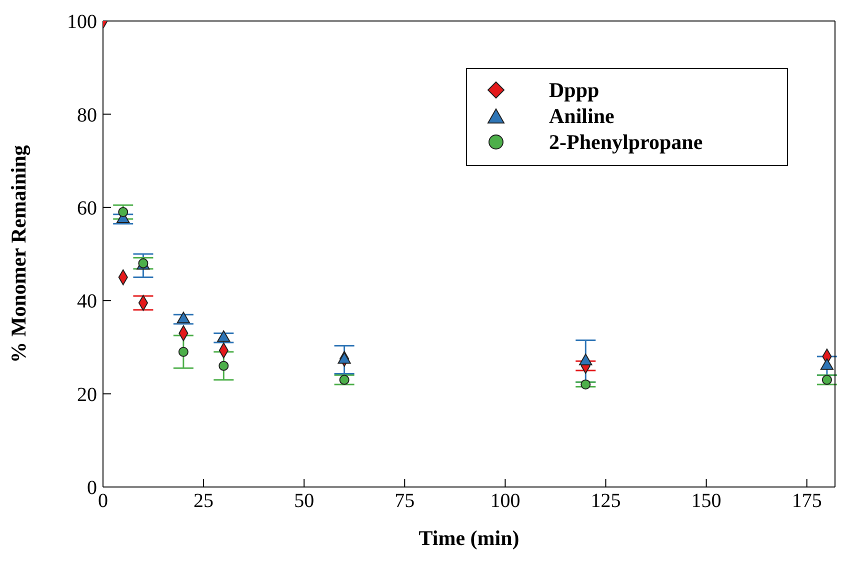 The width and height of the screenshot is (846, 561). What do you see at coordinates (626, 142) in the screenshot?
I see `legend-label: 2-Phenylpropane` at bounding box center [626, 142].